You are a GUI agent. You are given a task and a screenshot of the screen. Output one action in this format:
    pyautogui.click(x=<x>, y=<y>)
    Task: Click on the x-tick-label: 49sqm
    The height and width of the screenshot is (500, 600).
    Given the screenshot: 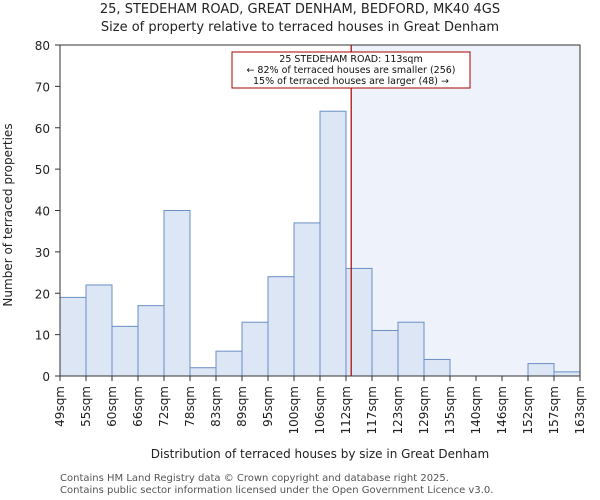 What is the action you would take?
    pyautogui.click(x=60, y=406)
    